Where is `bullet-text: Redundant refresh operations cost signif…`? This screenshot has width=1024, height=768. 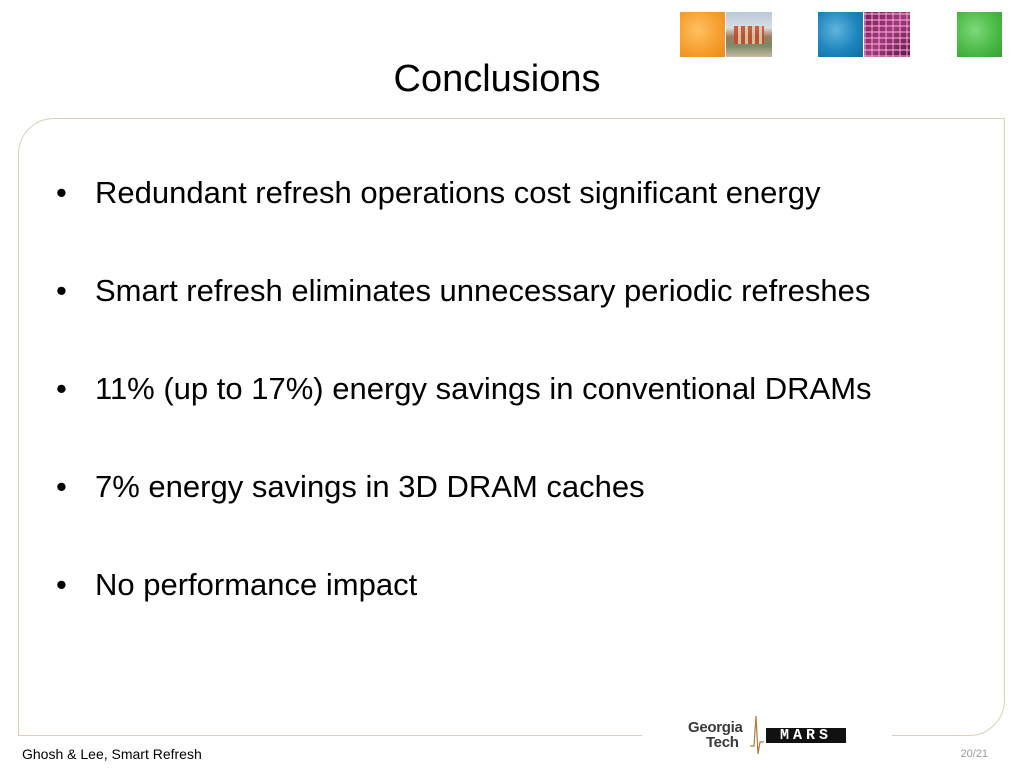 bullet-text: Redundant refresh operations cost signif… is located at coordinates (458, 192).